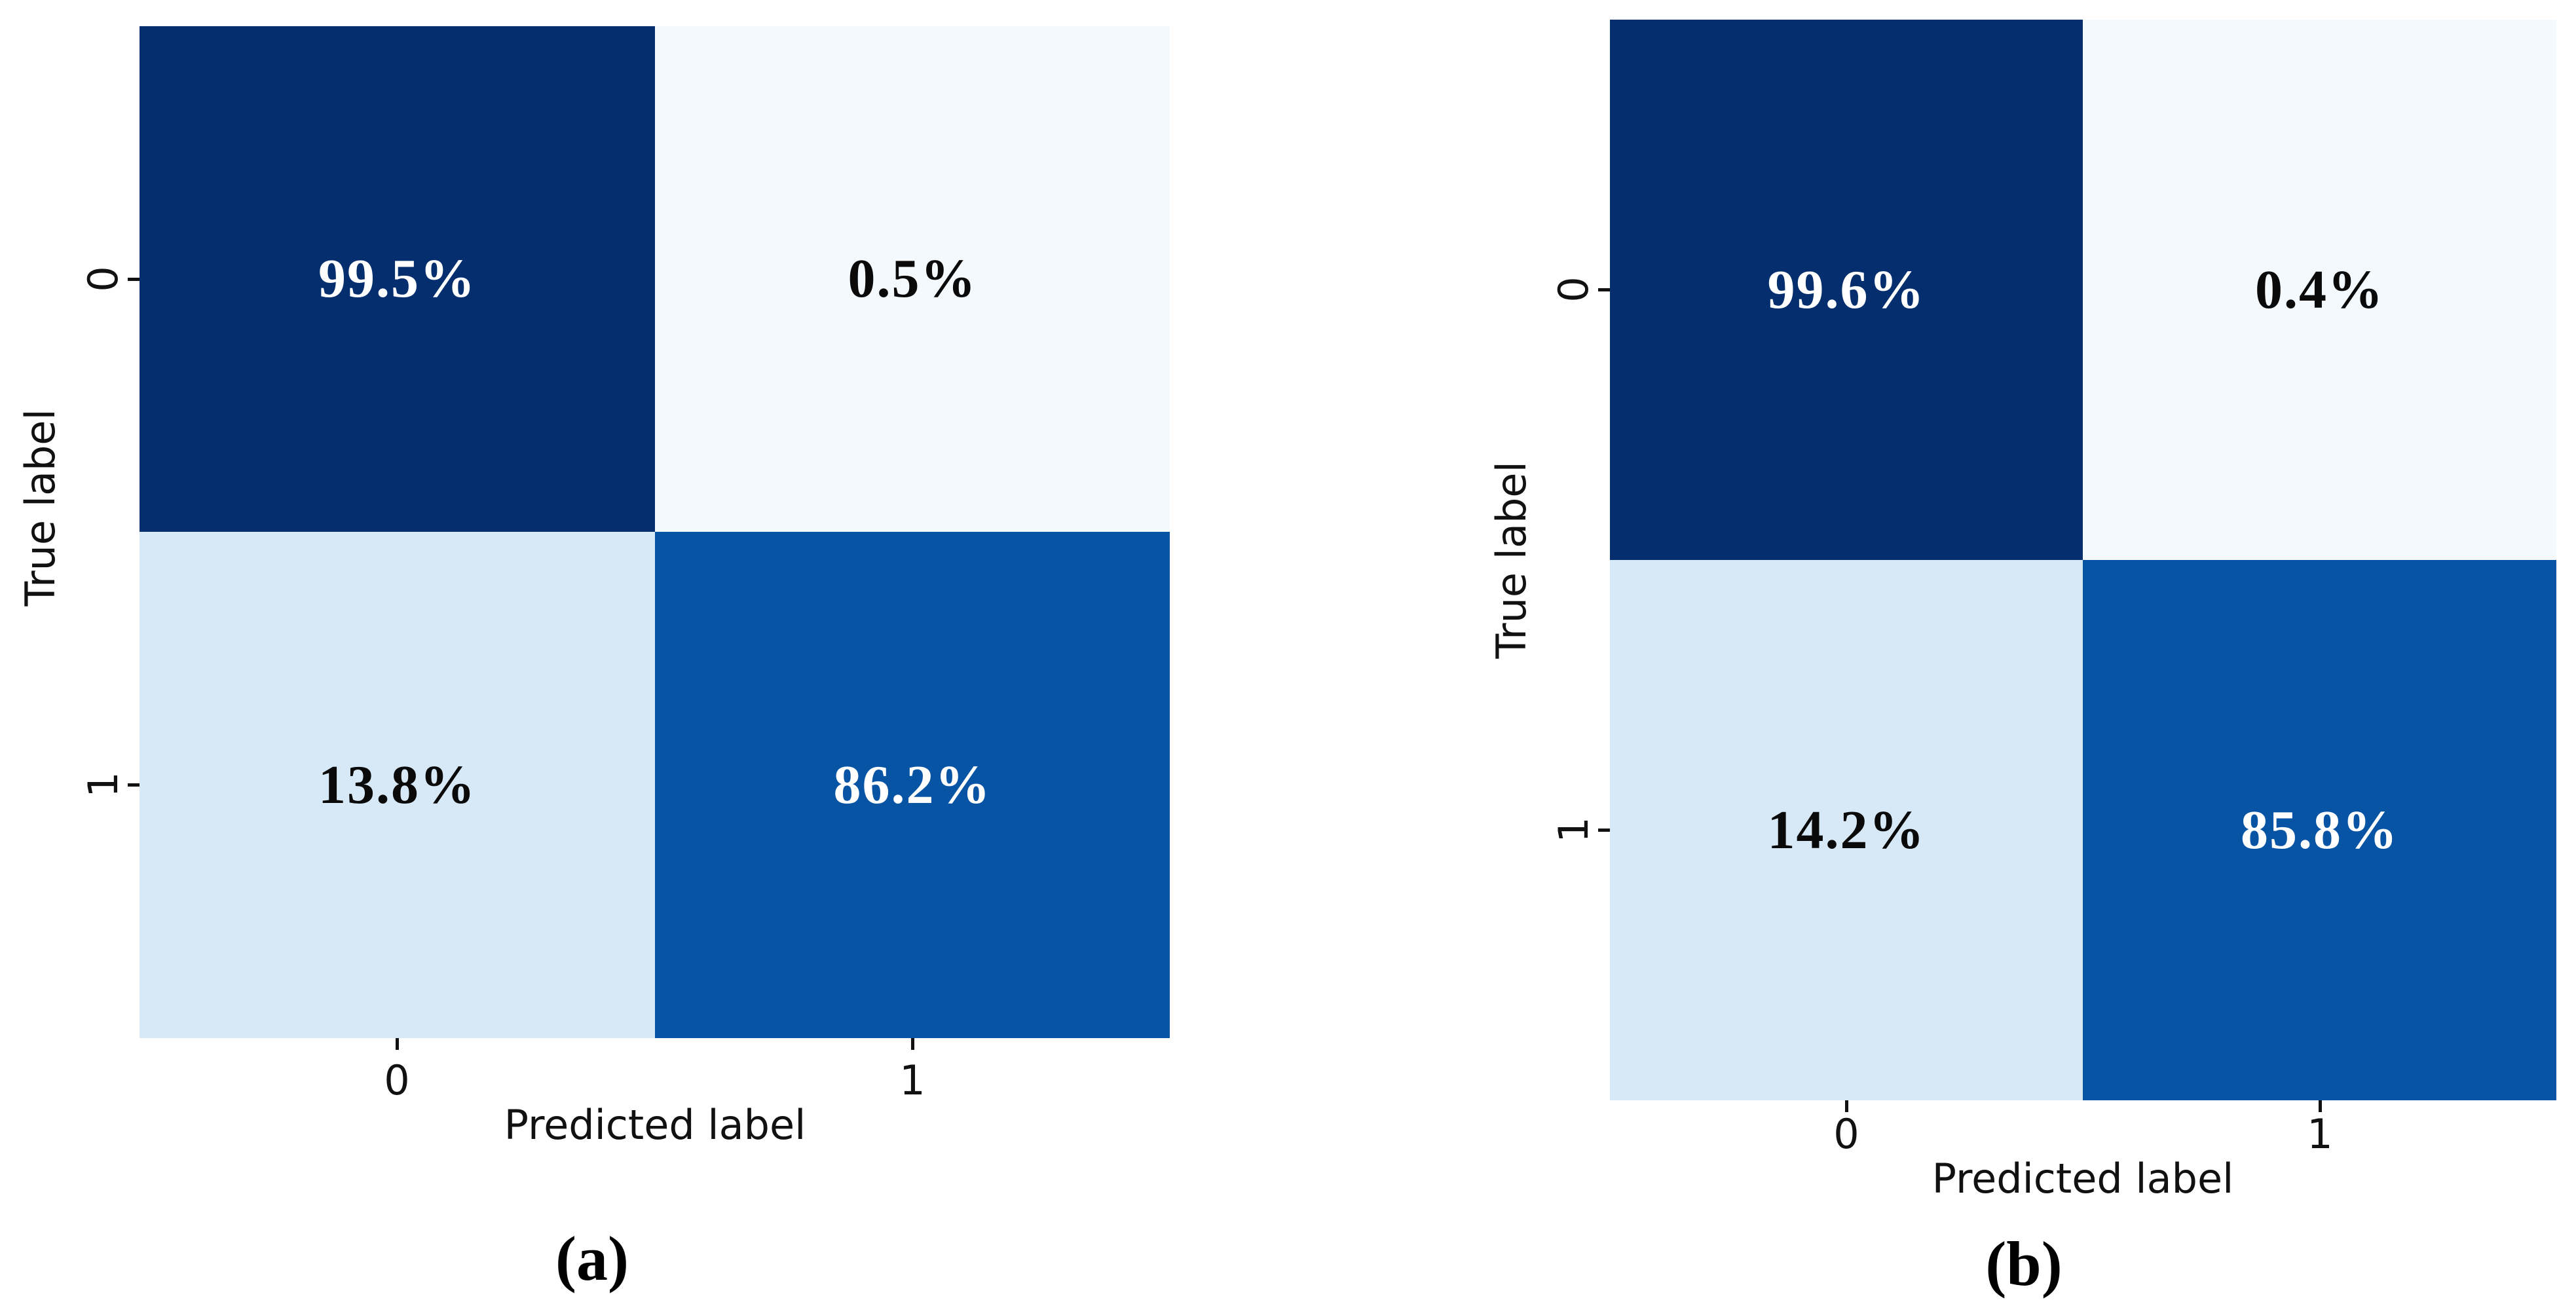 The image size is (2576, 1304). I want to click on cell-value-label: 14.2%, so click(1846, 830).